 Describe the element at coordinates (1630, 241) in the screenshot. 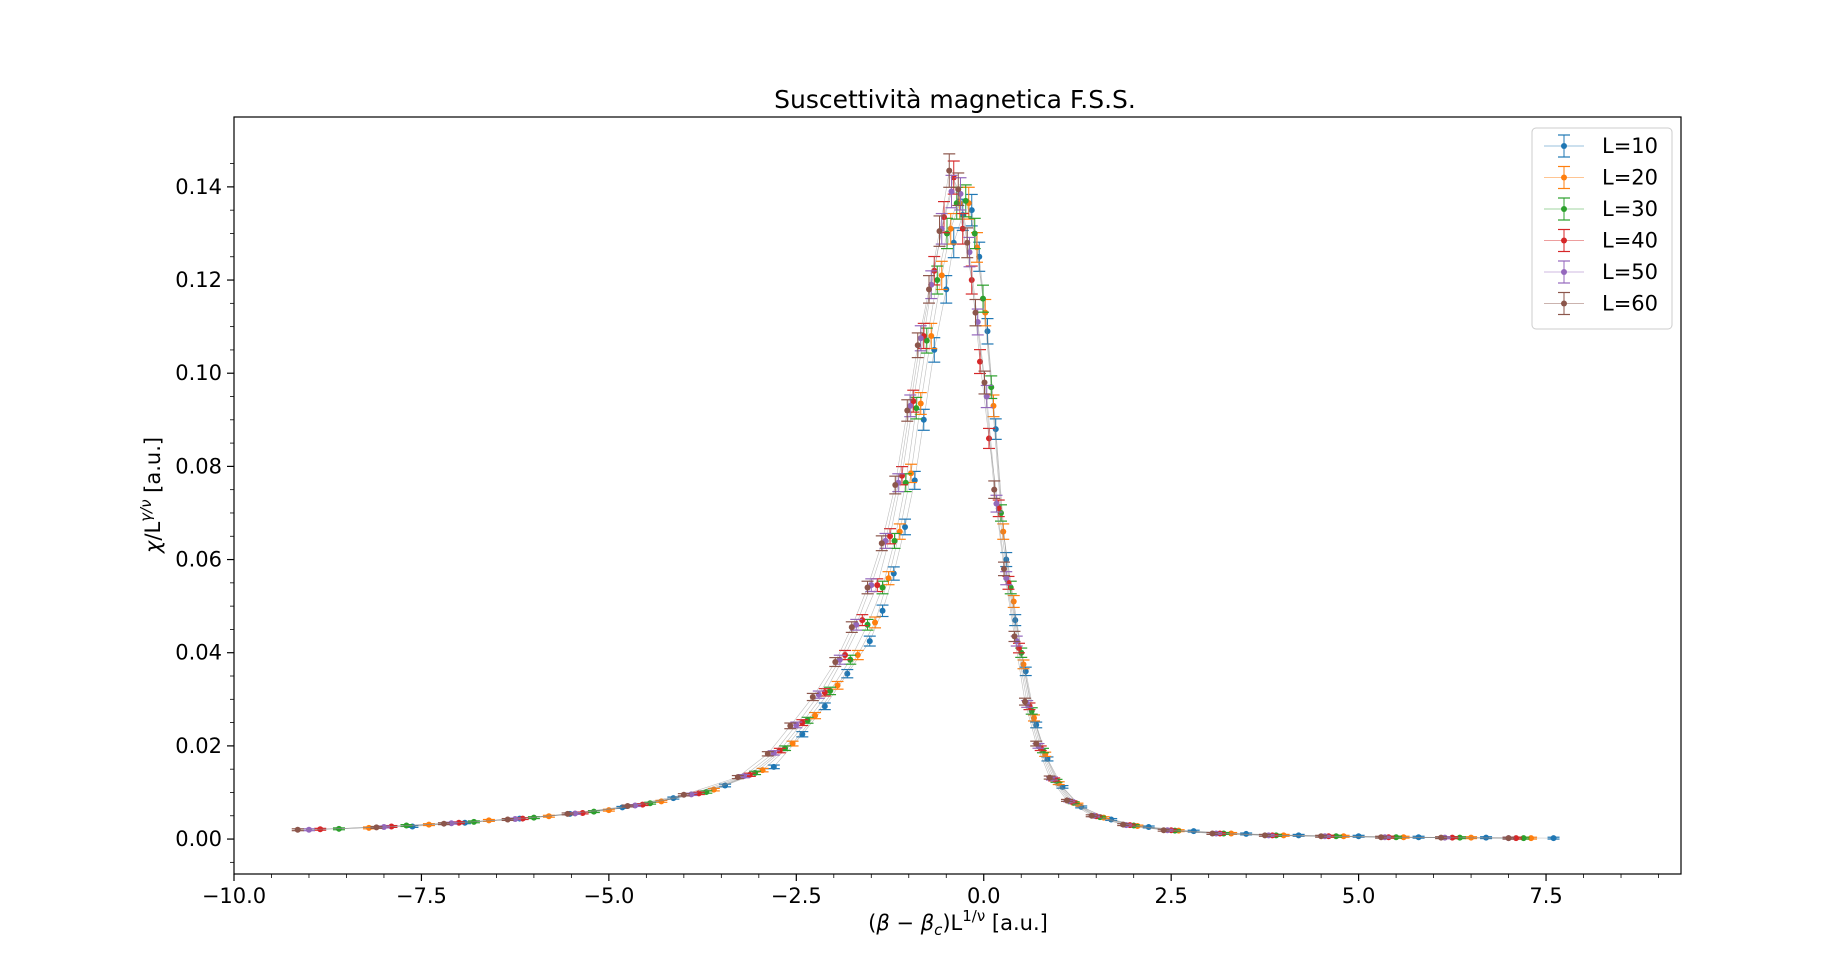

I see `legend-label: L=40` at that location.